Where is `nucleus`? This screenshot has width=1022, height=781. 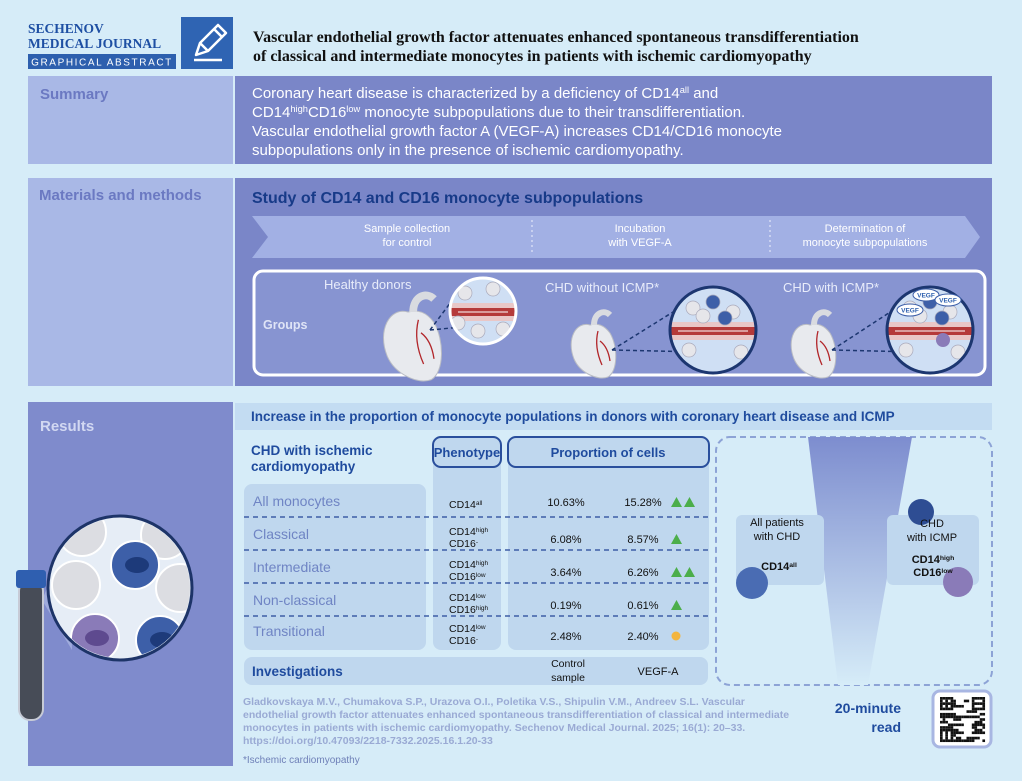
nucleus is located at coordinates (97, 638).